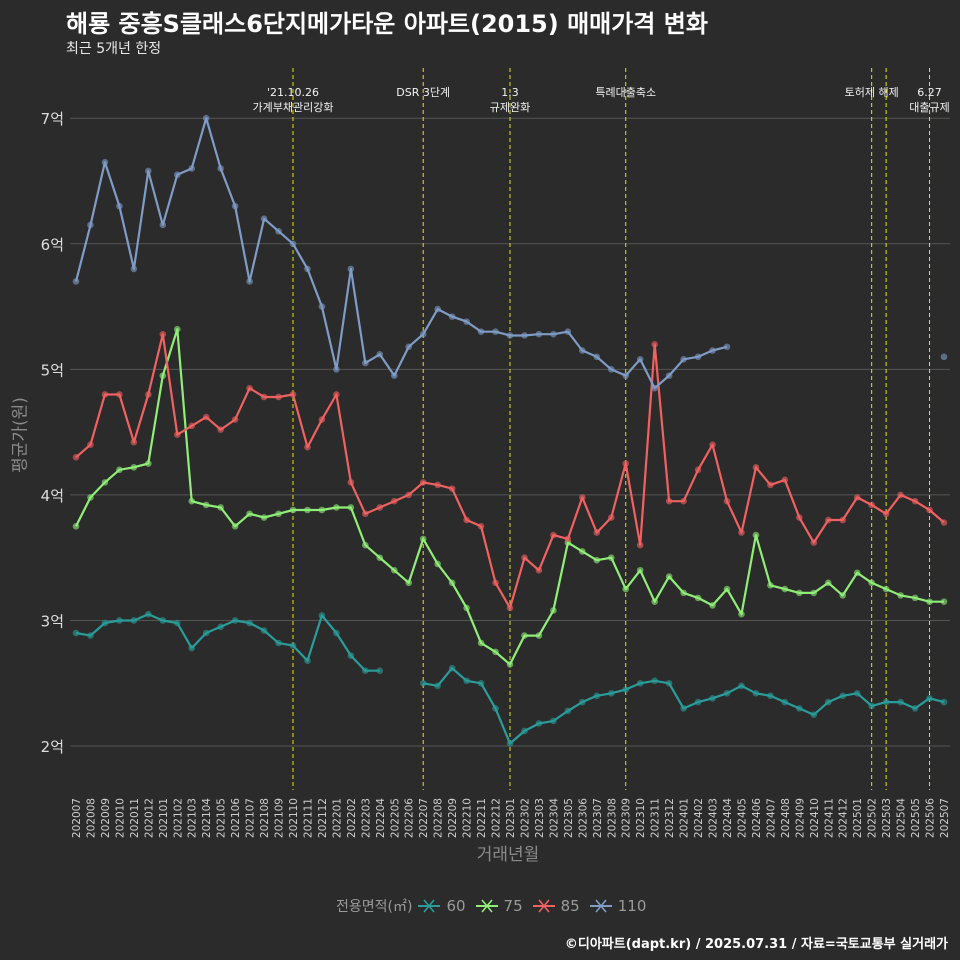 The height and width of the screenshot is (960, 960). What do you see at coordinates (482, 818) in the screenshot?
I see `x-tick-label: 202211` at bounding box center [482, 818].